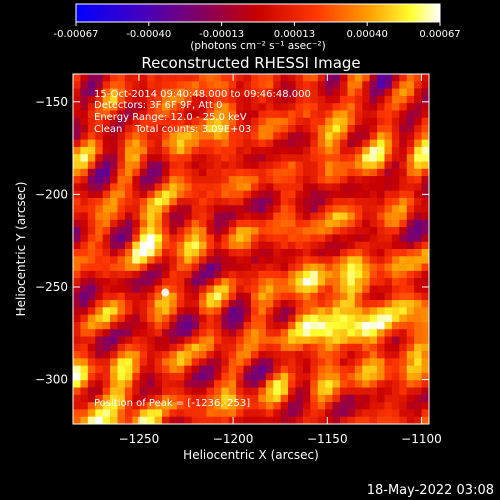 The image size is (500, 500). I want to click on y-tick-label: −200, so click(51, 194).